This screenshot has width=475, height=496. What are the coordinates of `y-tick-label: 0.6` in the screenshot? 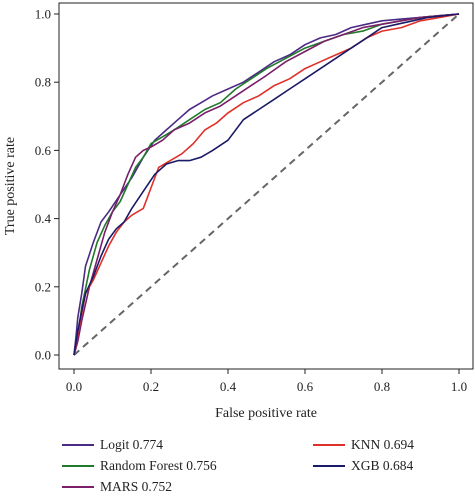 It's located at (43, 150).